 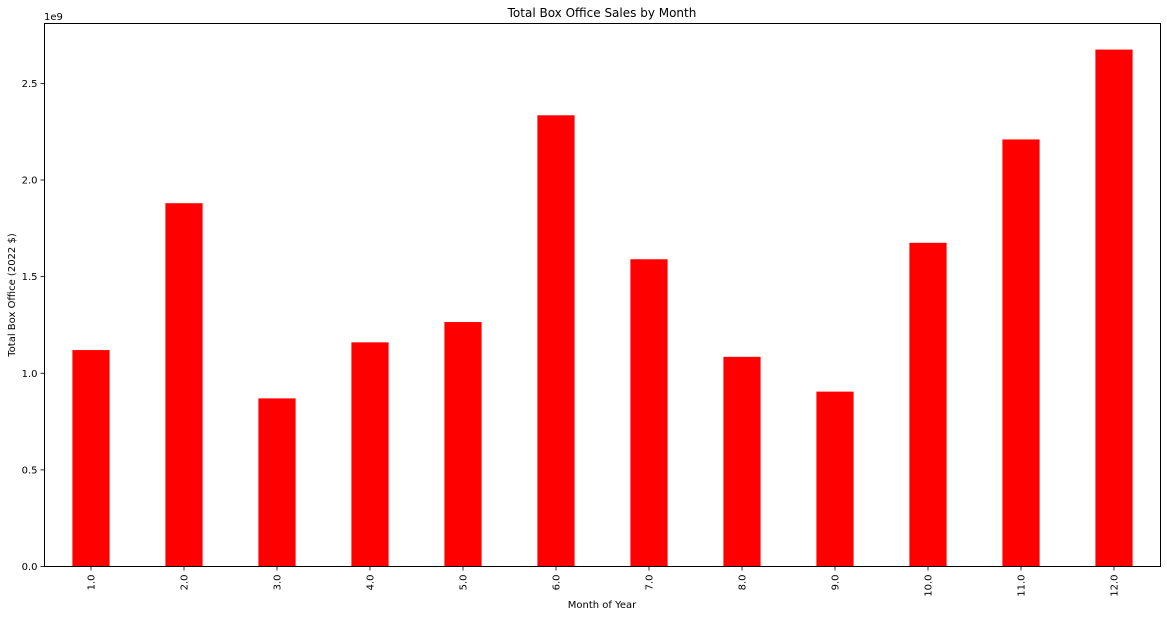 What do you see at coordinates (371, 583) in the screenshot?
I see `x-tick-label: 4.0` at bounding box center [371, 583].